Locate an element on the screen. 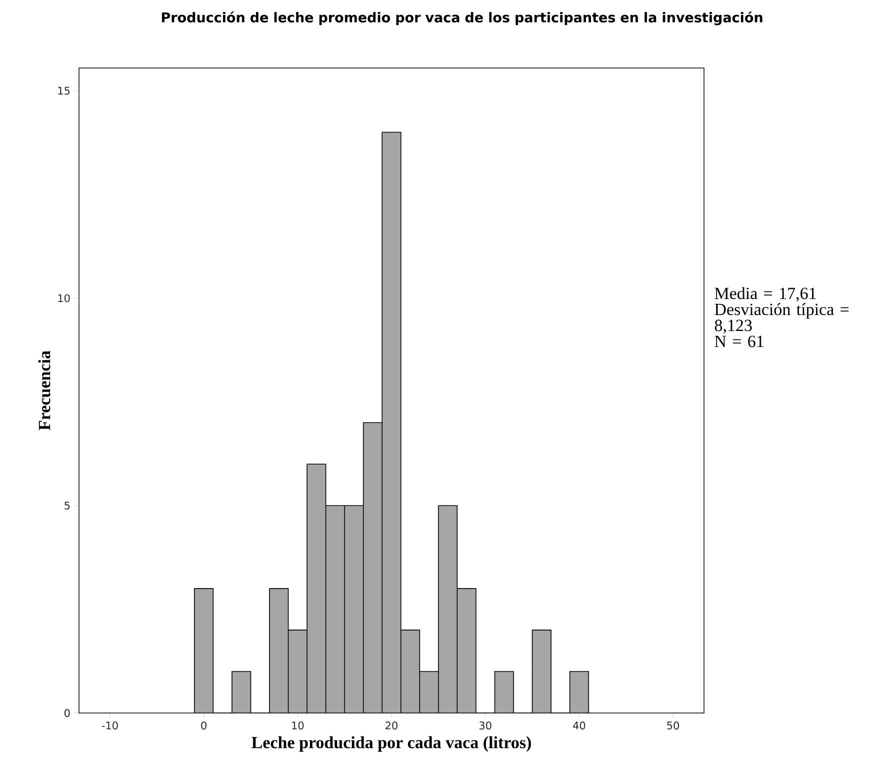 This screenshot has height=780, width=871. x-axis-title: Leche producida por cada vaca (litros) is located at coordinates (391, 744).